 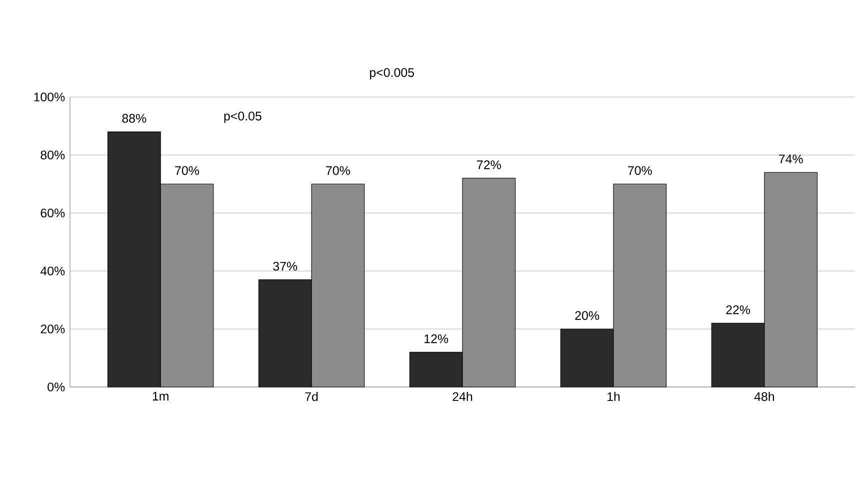 What do you see at coordinates (587, 315) in the screenshot?
I see `data-label: 20%` at bounding box center [587, 315].